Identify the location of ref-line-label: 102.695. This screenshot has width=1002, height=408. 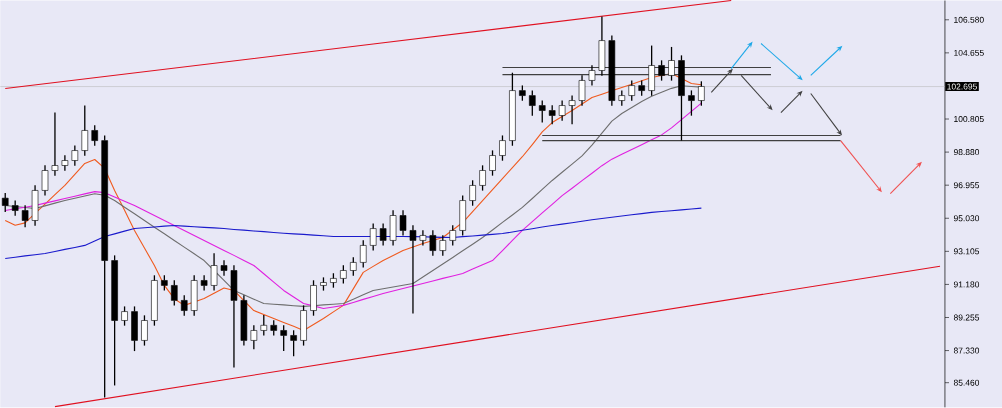
(962, 86).